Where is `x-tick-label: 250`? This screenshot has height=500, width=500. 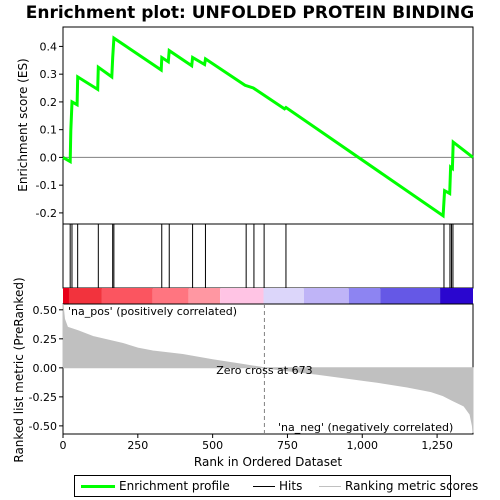 x-tick-label: 250 is located at coordinates (137, 445).